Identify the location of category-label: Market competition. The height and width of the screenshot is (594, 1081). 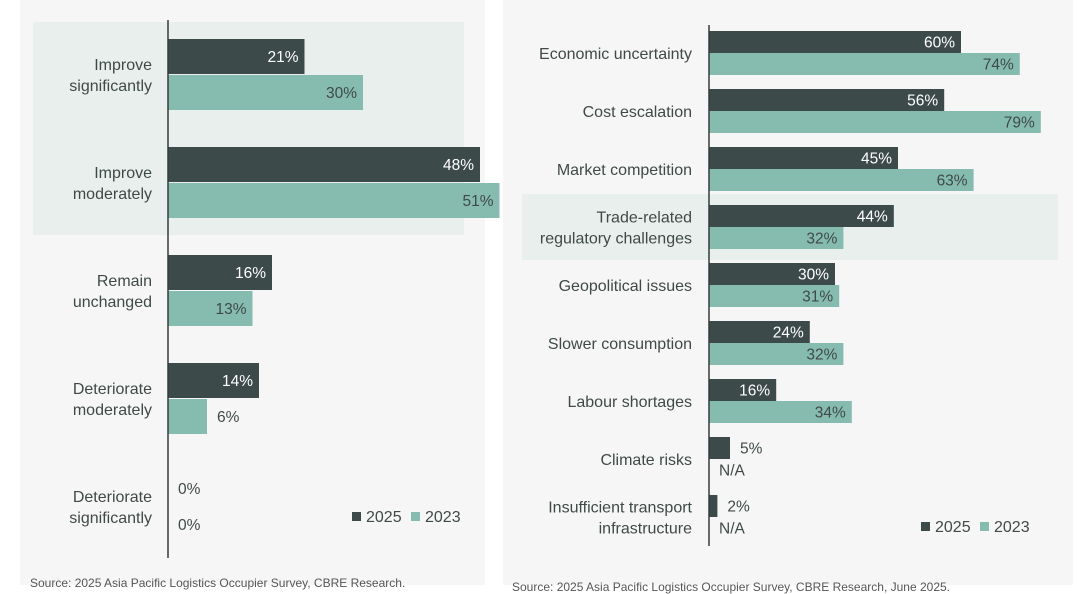
(624, 170).